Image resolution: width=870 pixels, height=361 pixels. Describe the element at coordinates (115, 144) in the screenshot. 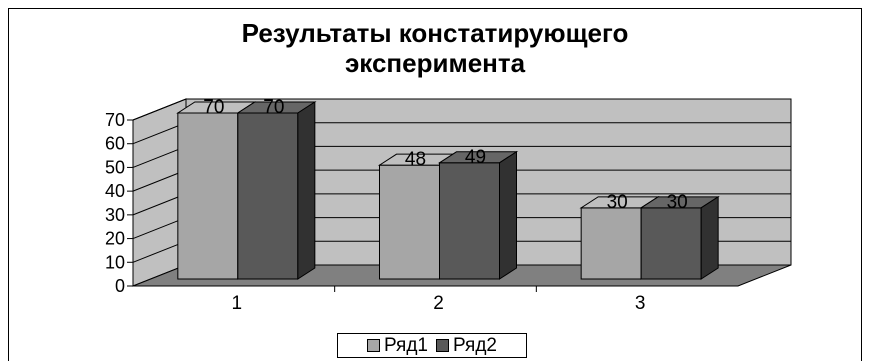

I see `y-tick-label-60: 60` at that location.